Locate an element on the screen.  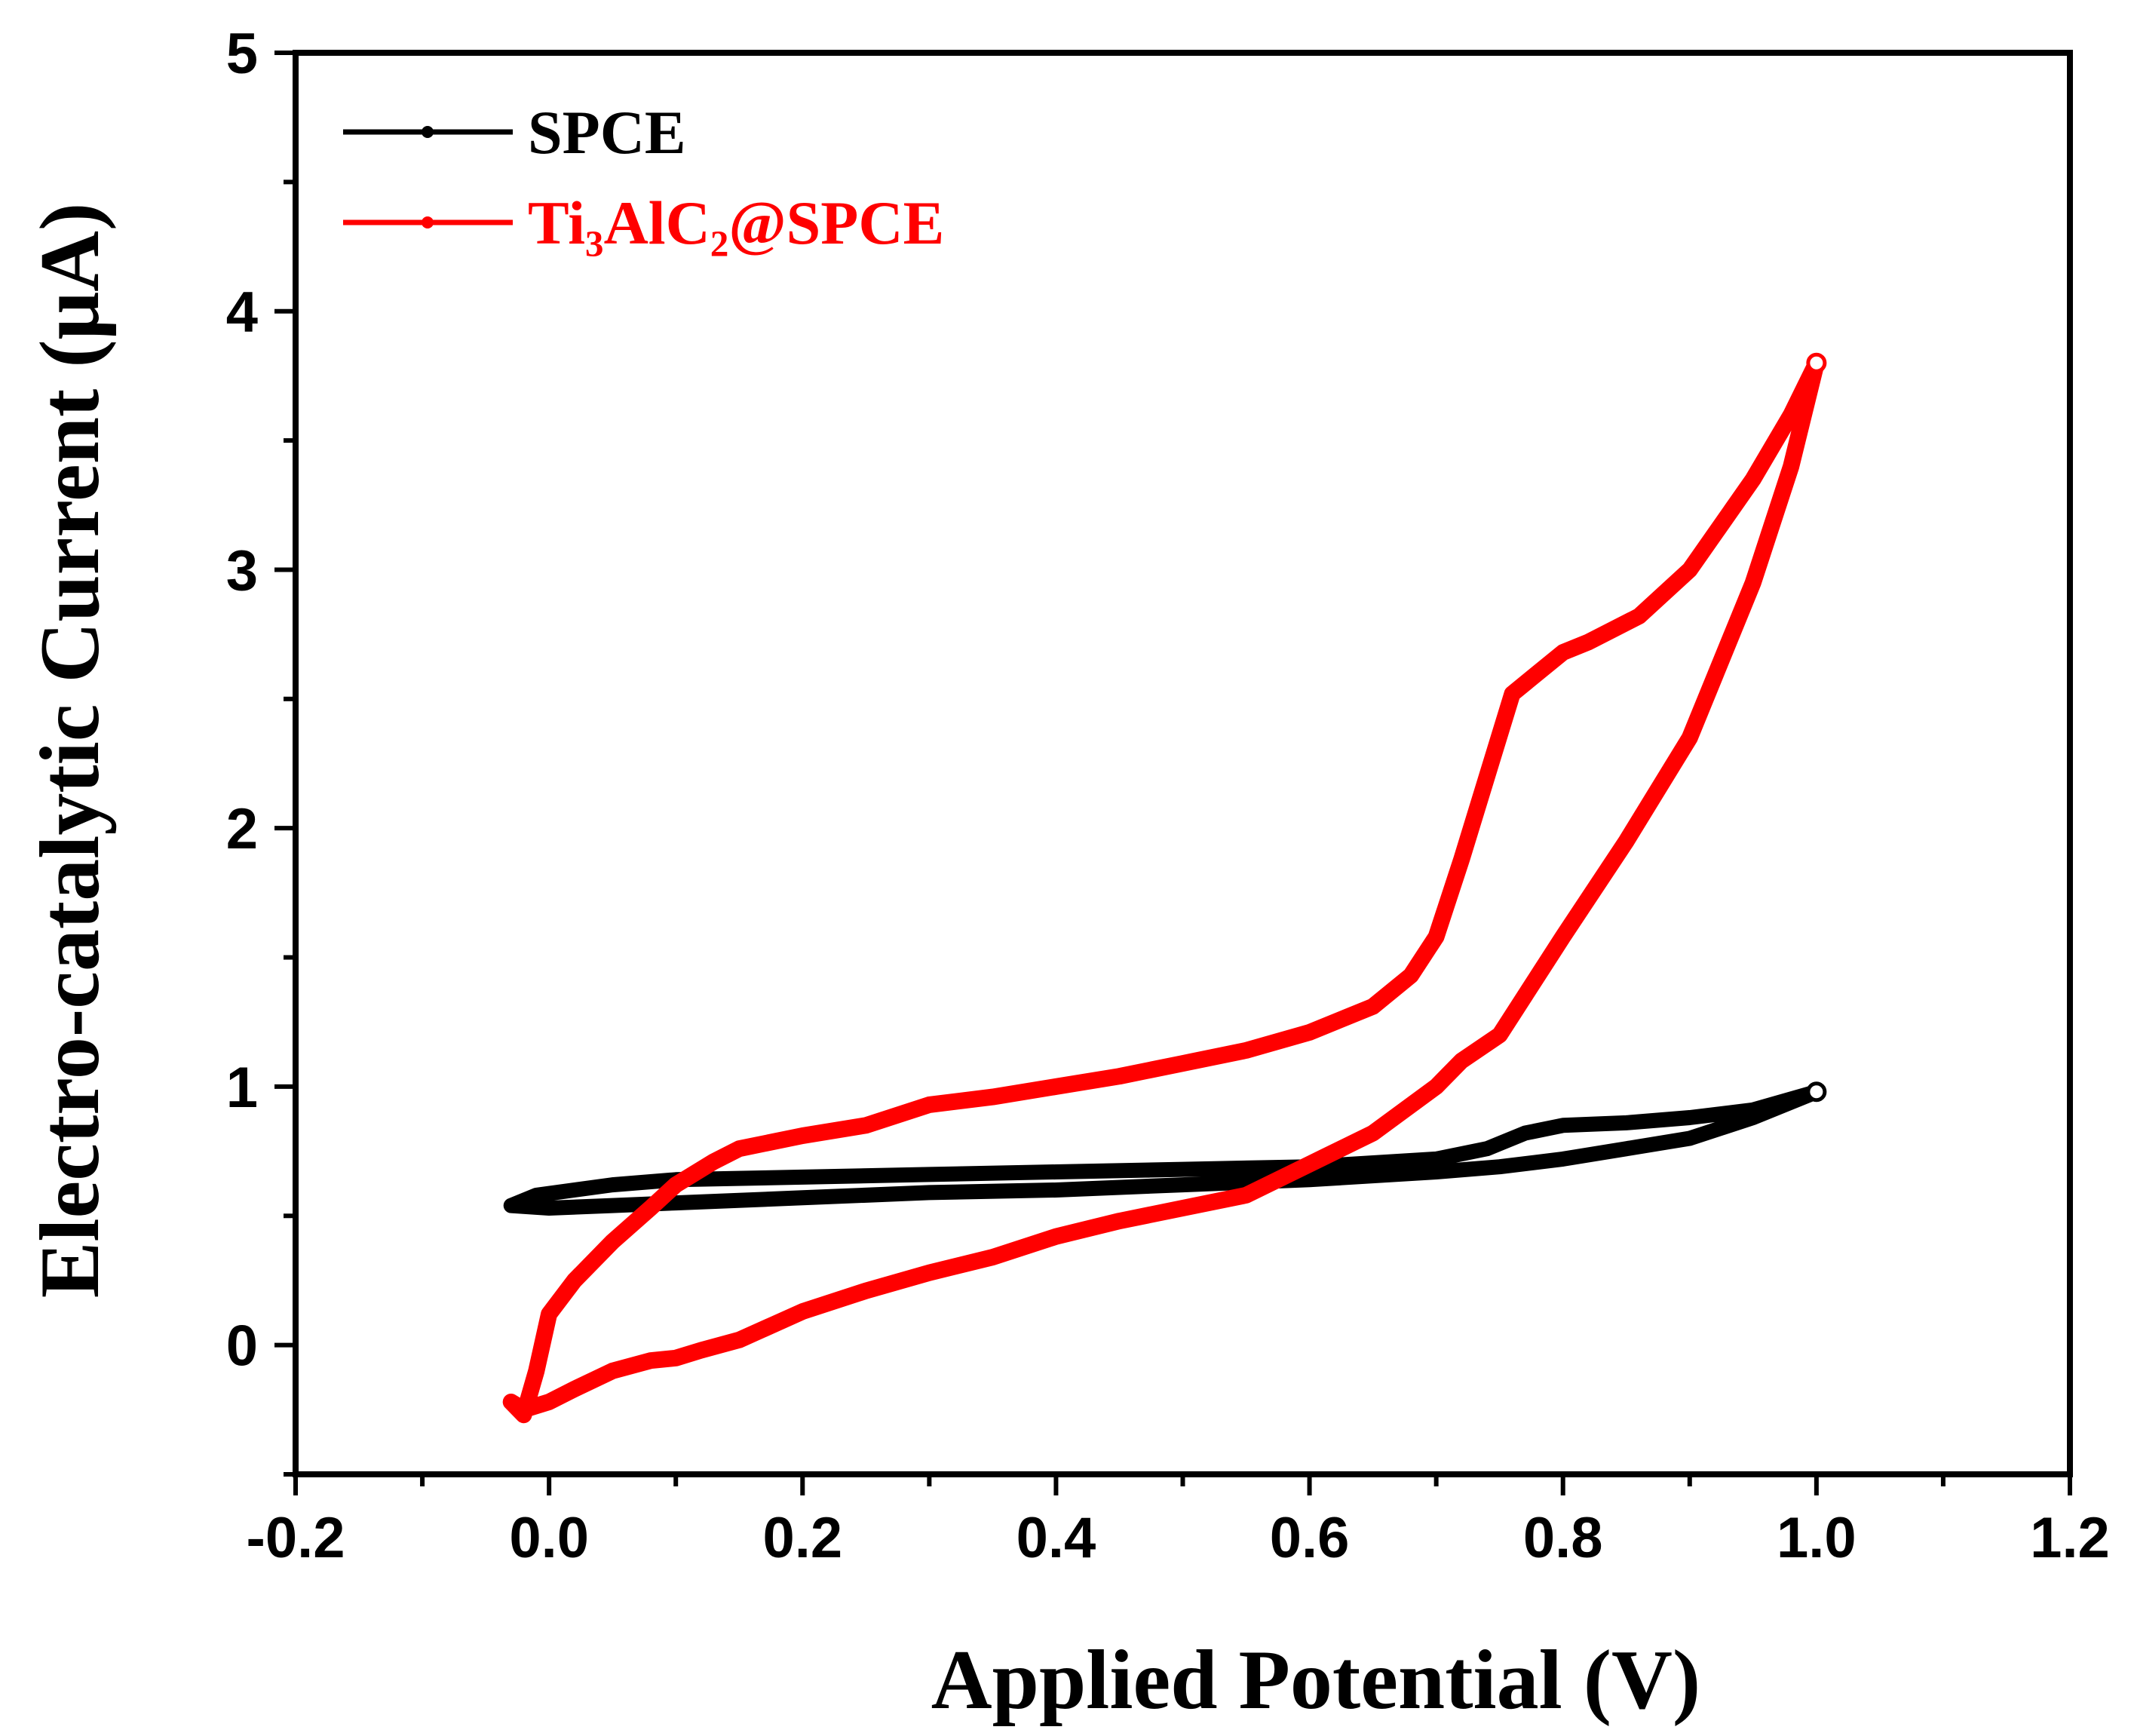
x-tick-label: 0.8 is located at coordinates (1563, 1538).